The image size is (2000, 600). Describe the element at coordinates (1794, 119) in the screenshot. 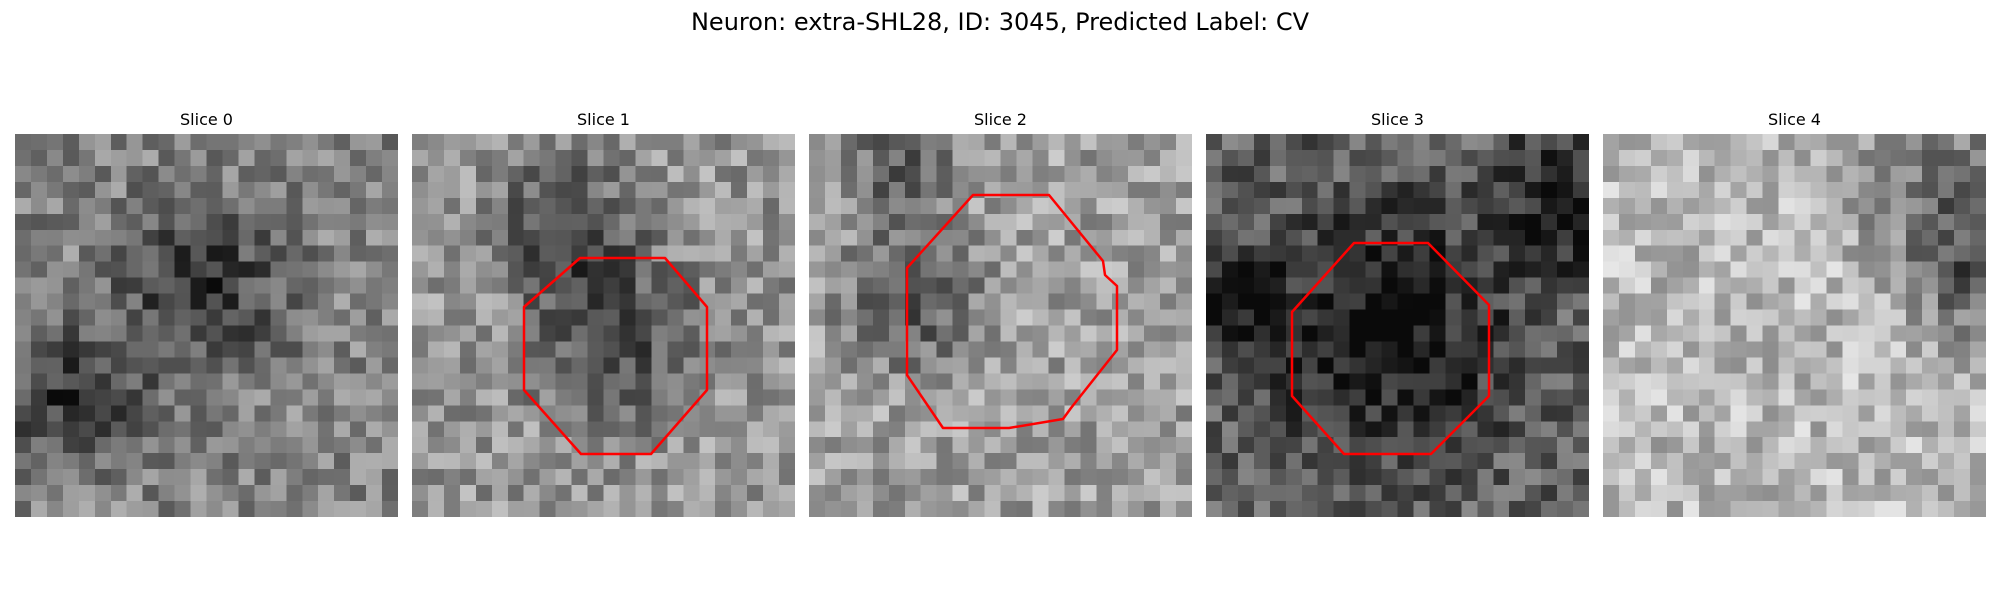

I see `slice-title: Slice 4` at that location.